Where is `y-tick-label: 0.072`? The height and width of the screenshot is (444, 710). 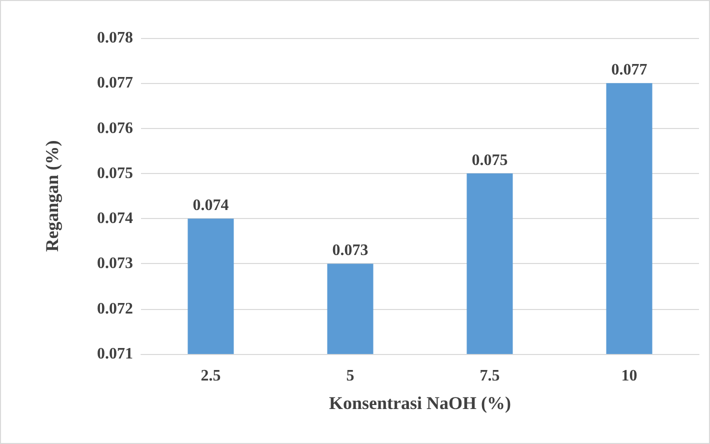 y-tick-label: 0.072 is located at coordinates (115, 309).